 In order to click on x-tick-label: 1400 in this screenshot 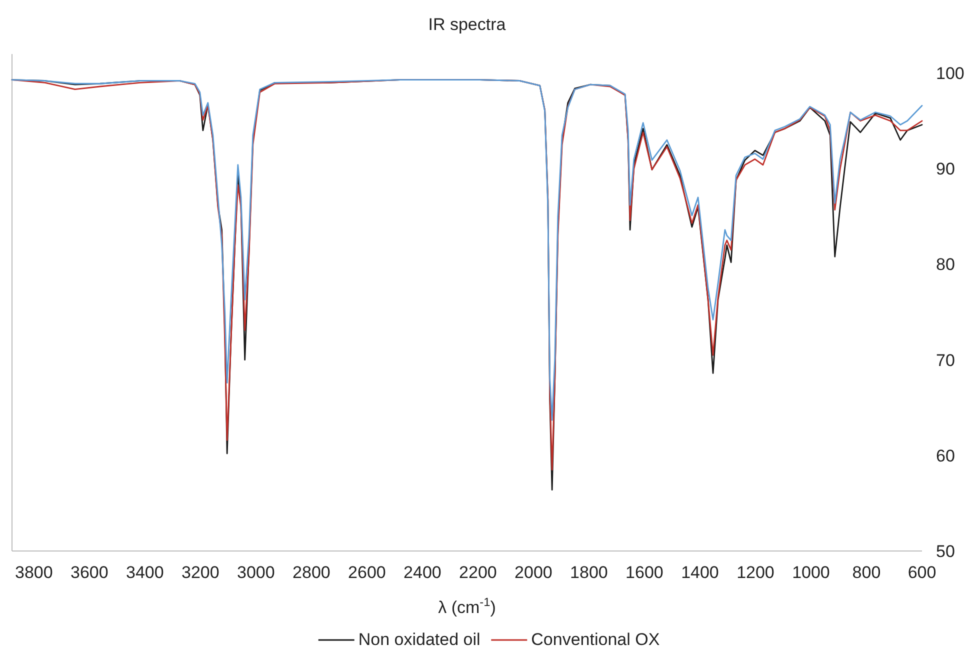, I will do `click(700, 572)`.